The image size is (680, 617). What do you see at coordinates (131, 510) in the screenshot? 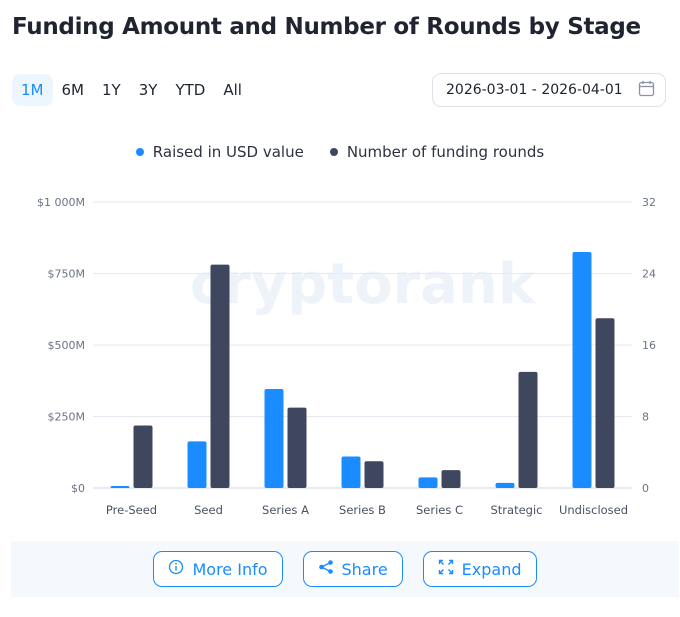
I see `x-tick-label: Pre-Seed` at bounding box center [131, 510].